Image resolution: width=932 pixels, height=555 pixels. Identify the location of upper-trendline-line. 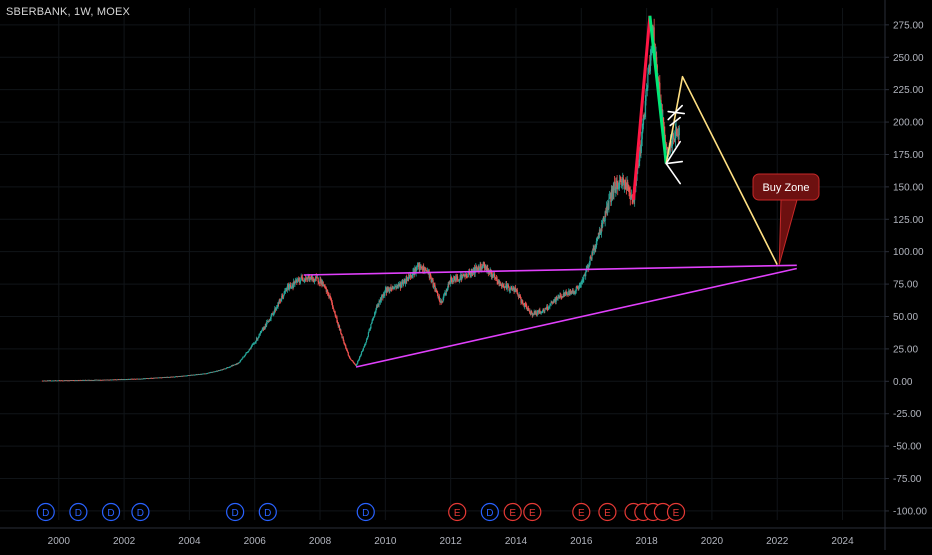
(550, 270).